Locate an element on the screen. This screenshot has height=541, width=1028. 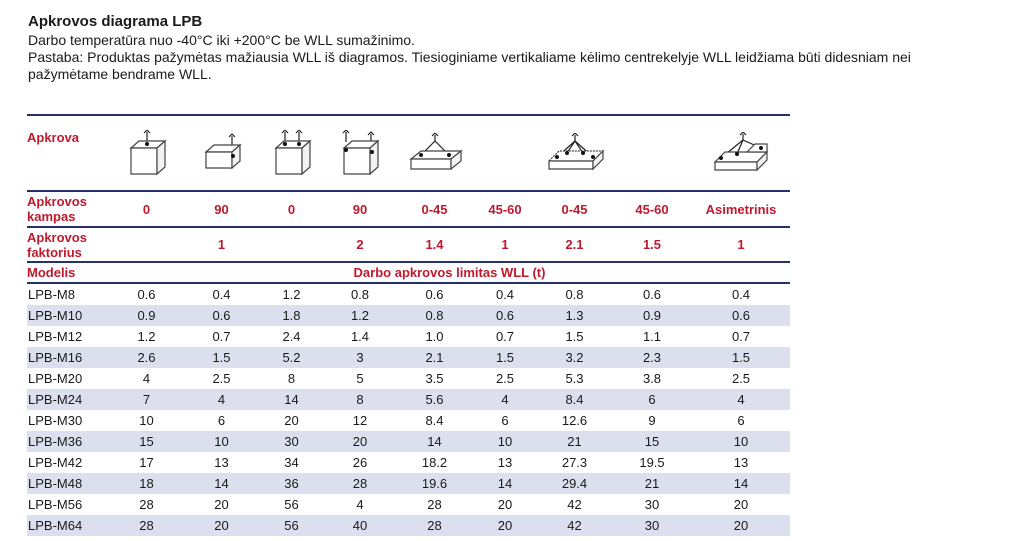
pyramid-3-steep-icon is located at coordinates (652, 153).